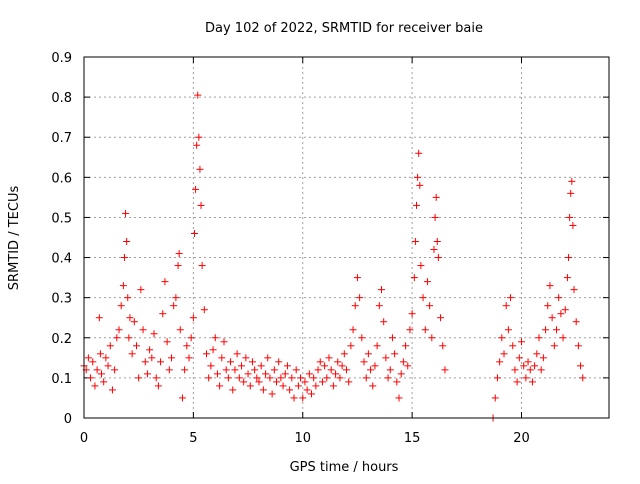  I want to click on x-tick-label: 20, so click(521, 438).